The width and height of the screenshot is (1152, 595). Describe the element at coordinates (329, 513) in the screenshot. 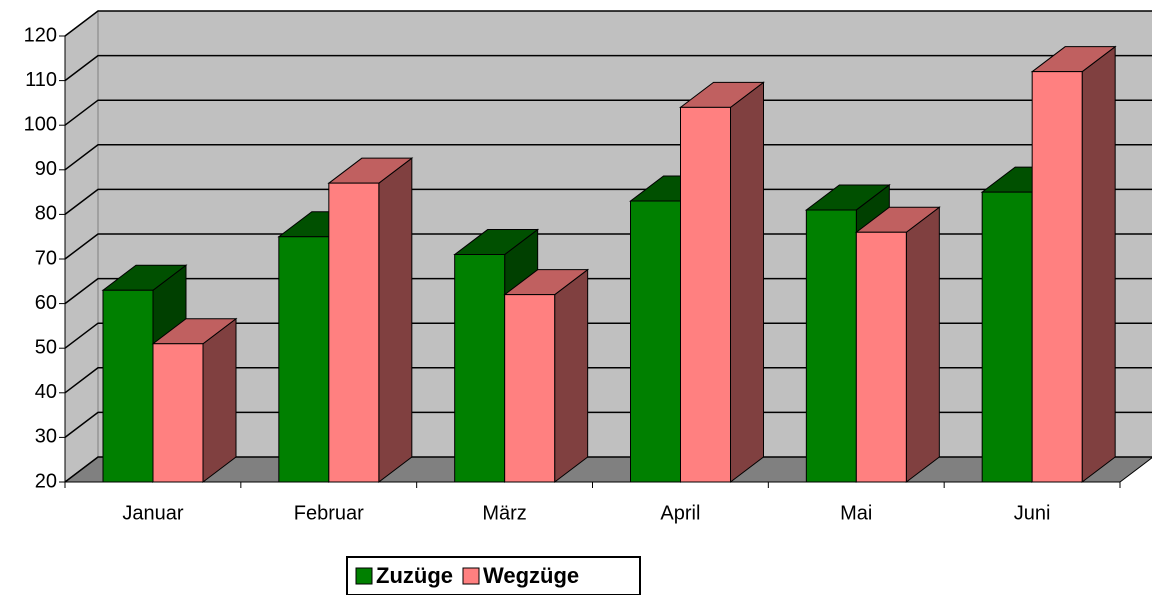

I see `x-tick-label: Februar` at that location.